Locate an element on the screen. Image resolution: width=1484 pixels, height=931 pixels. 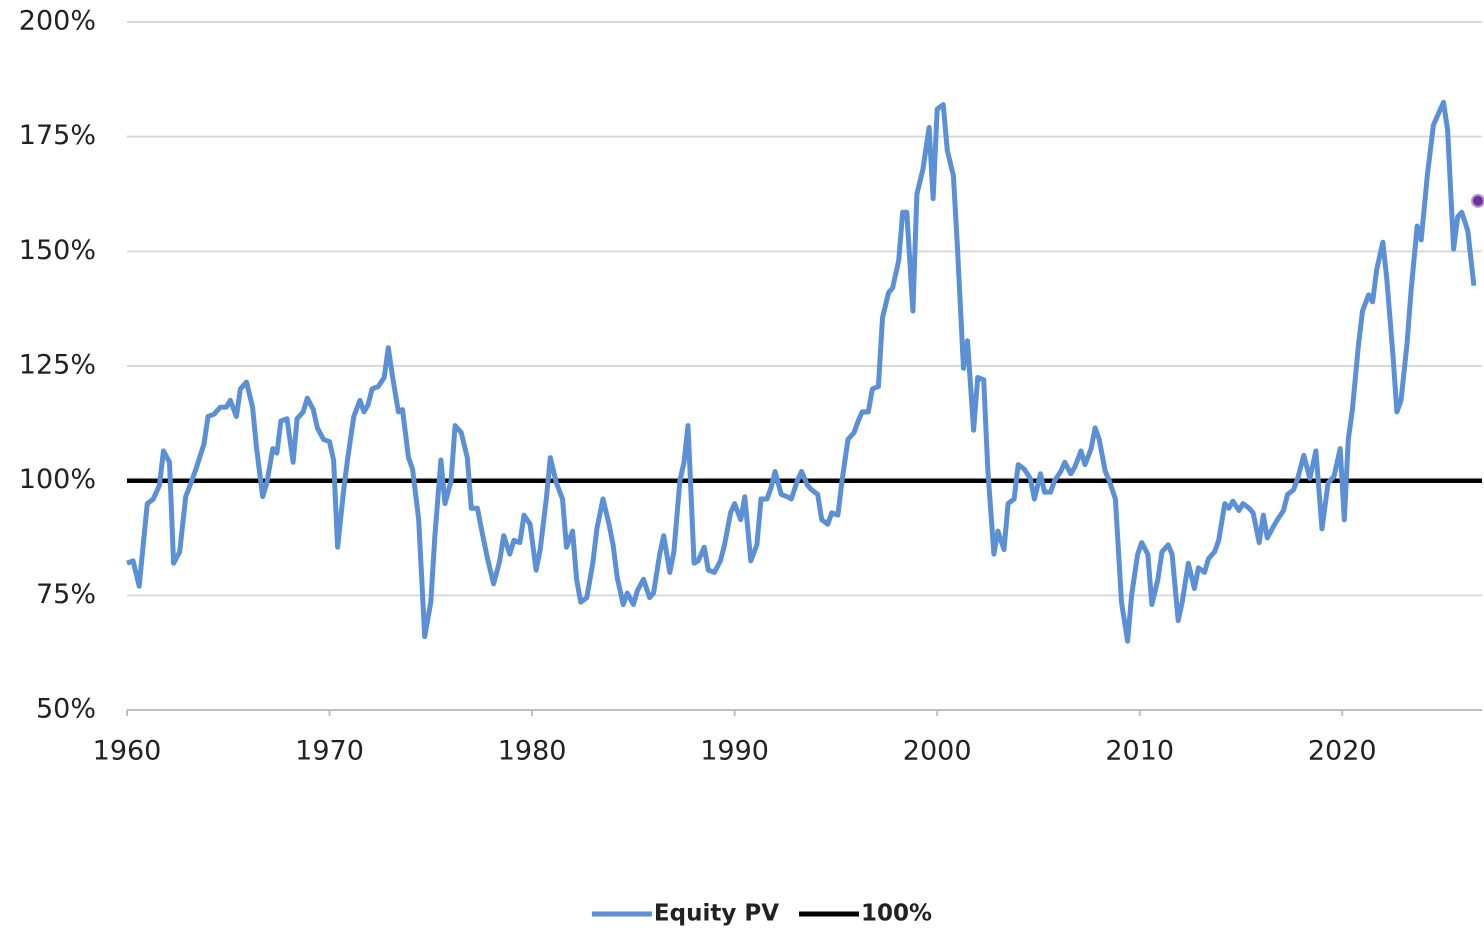
x-tick-label: 1960 is located at coordinates (127, 751).